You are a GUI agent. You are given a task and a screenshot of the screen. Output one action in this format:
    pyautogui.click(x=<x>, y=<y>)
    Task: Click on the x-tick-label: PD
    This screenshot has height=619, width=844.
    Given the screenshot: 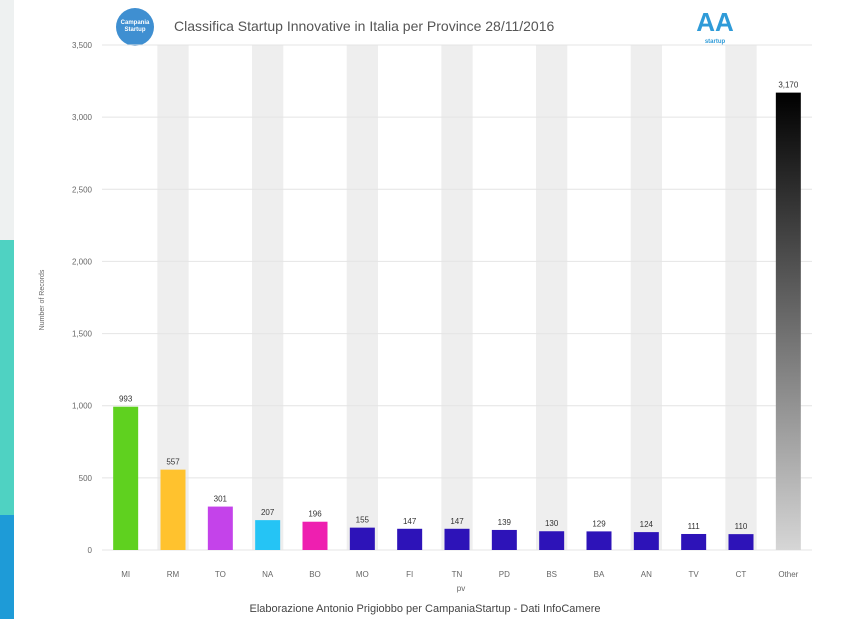 What is the action you would take?
    pyautogui.click(x=504, y=574)
    